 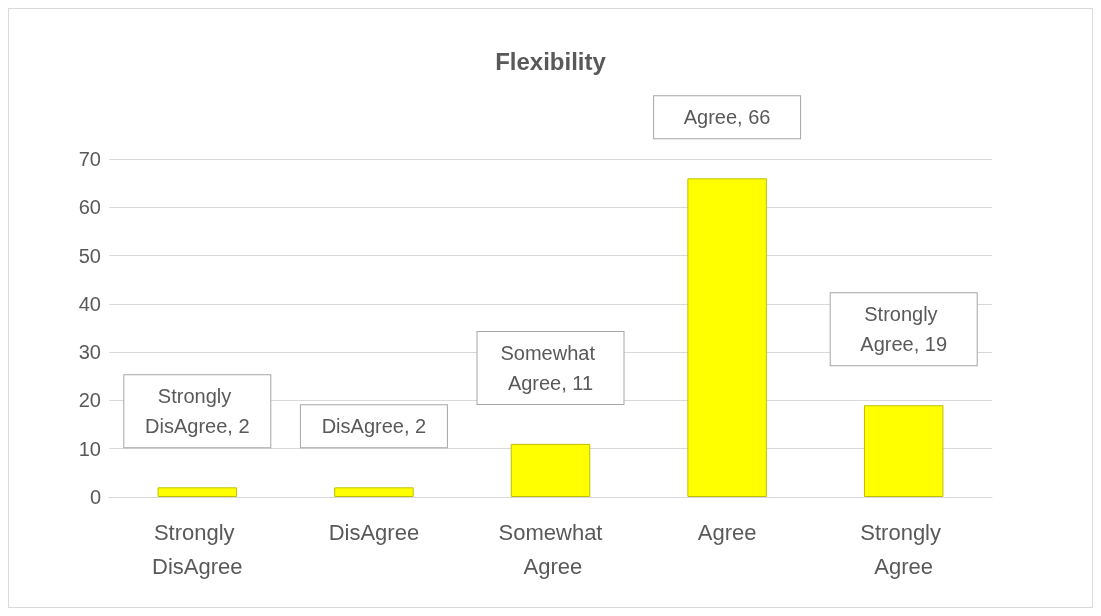 What do you see at coordinates (89, 303) in the screenshot?
I see `y-tick-label: 40` at bounding box center [89, 303].